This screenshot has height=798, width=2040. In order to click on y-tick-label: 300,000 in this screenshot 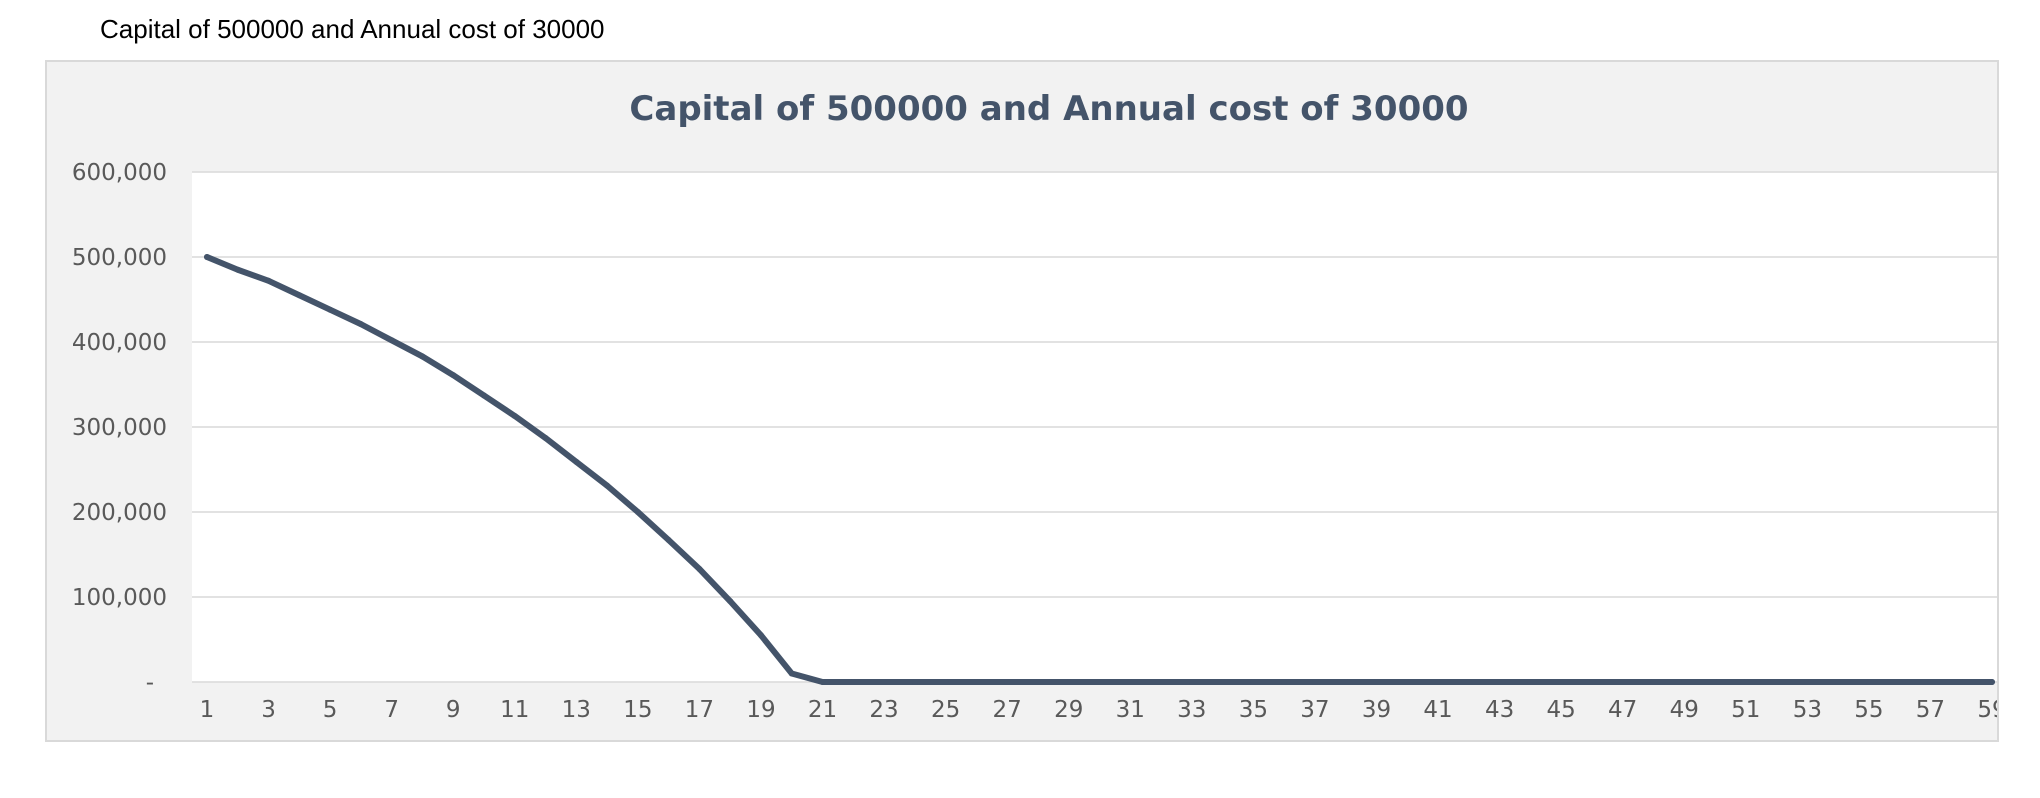, I will do `click(119, 428)`.